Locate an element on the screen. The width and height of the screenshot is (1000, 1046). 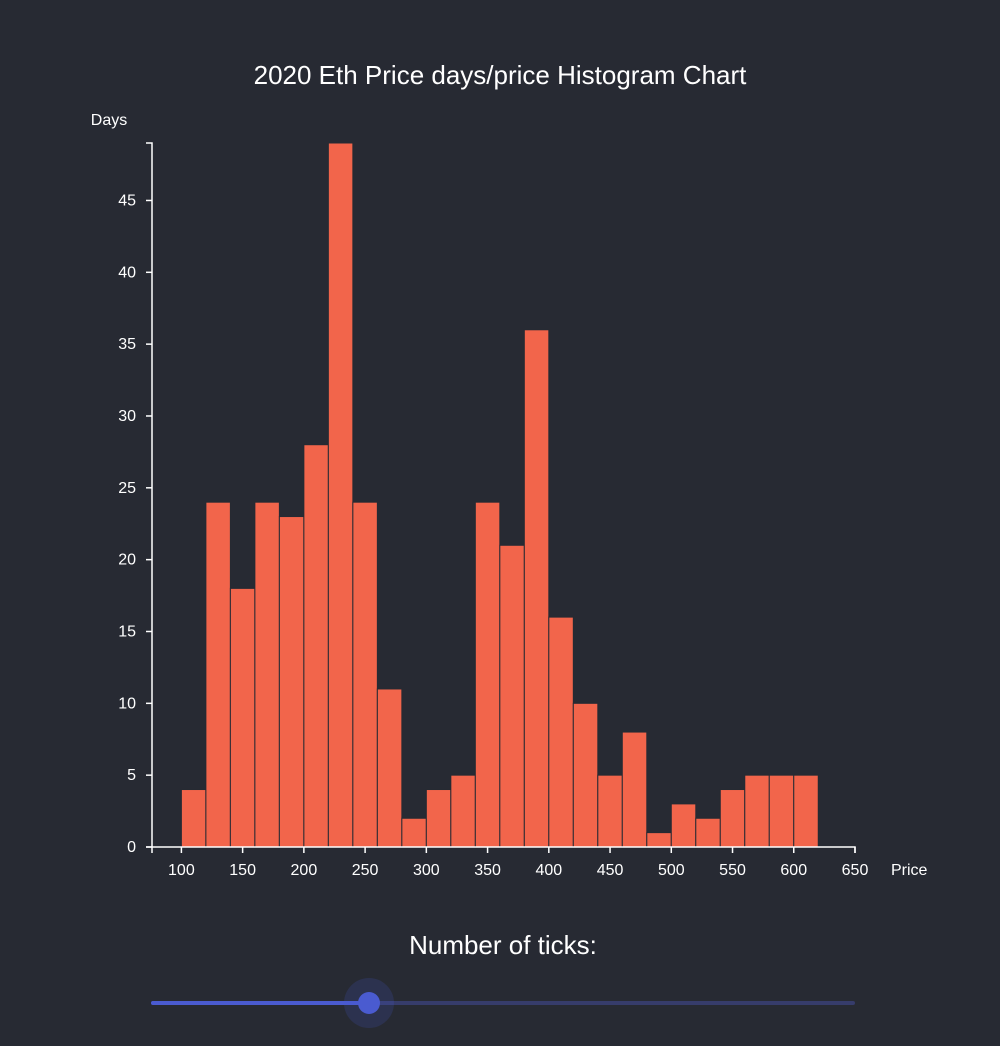
x-tick-label: 300 is located at coordinates (426, 870).